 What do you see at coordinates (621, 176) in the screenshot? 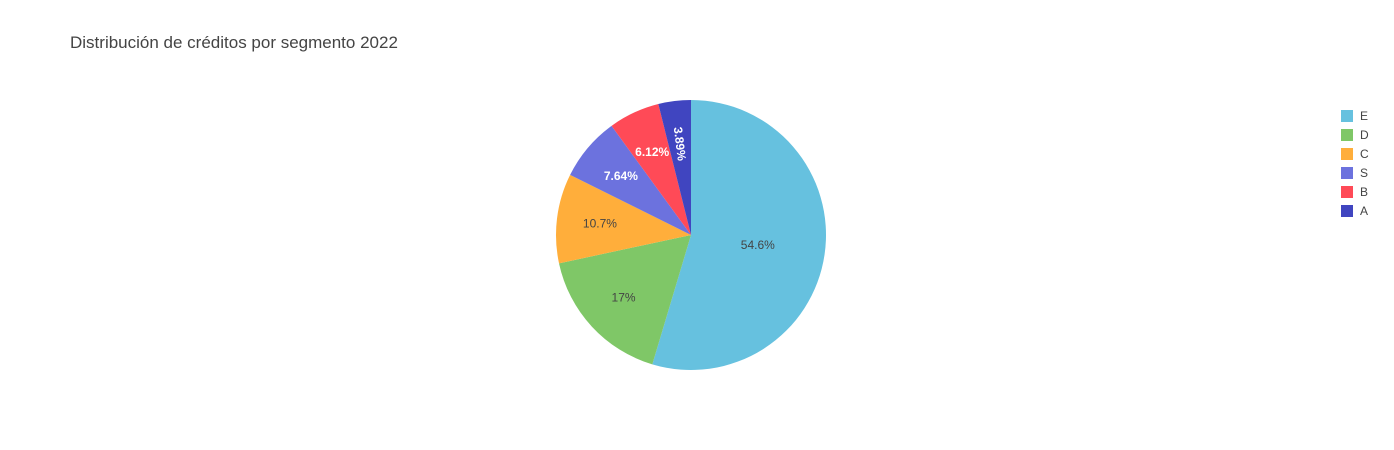
I see `pie-label-s: 7.64%` at bounding box center [621, 176].